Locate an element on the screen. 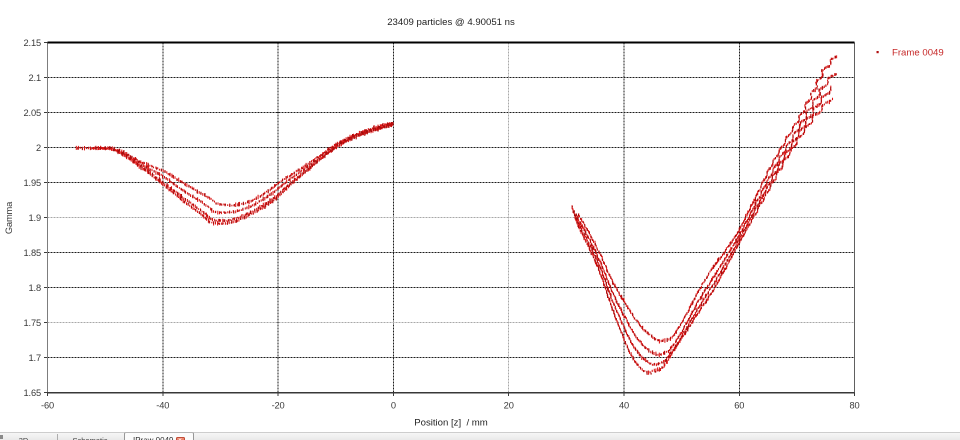 The height and width of the screenshot is (440, 960). svg-text: -60 is located at coordinates (47, 406).